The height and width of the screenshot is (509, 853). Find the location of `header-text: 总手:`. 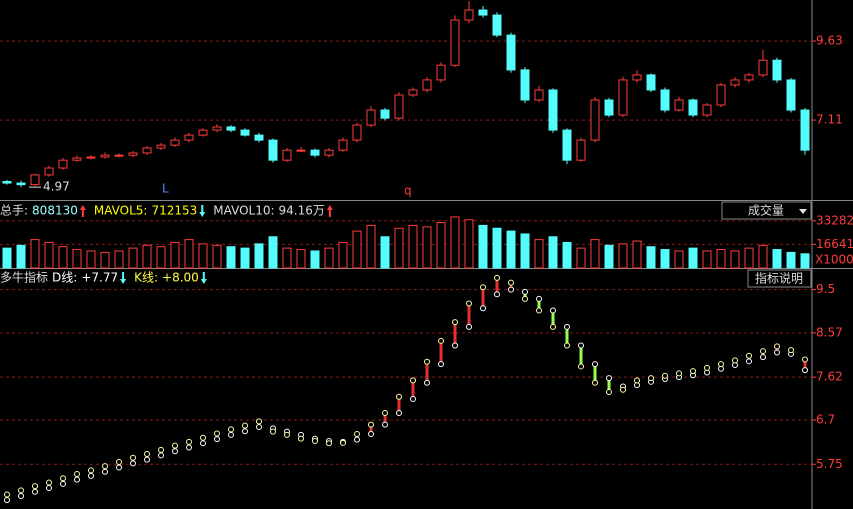

header-text: 总手: is located at coordinates (14, 211).